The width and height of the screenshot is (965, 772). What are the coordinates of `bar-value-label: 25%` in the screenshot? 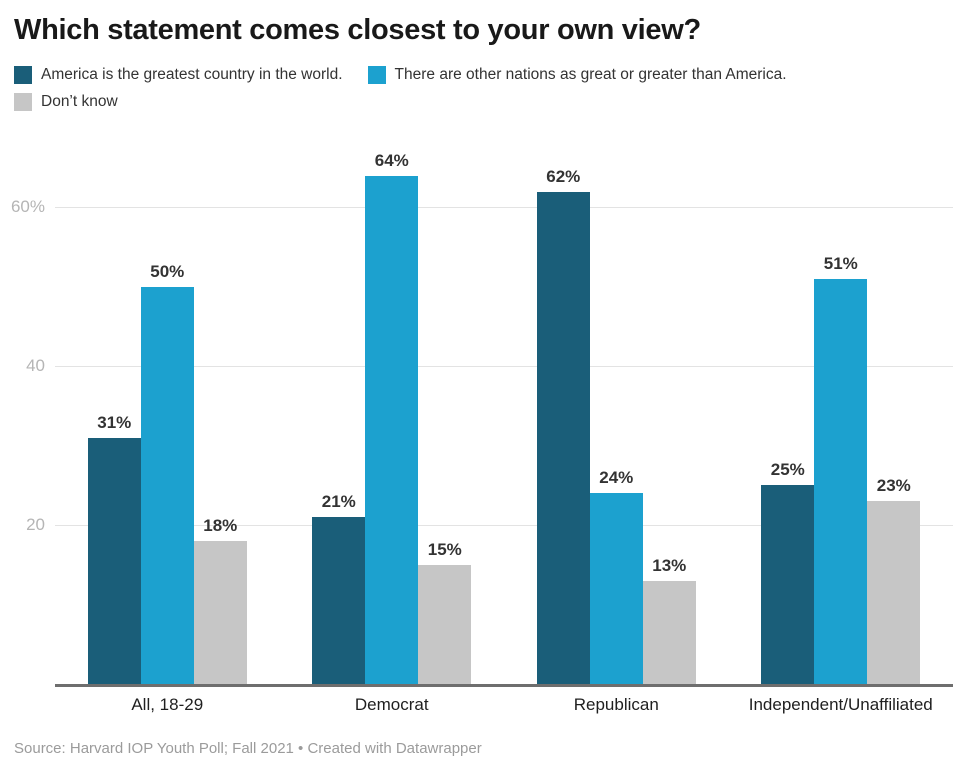 It's located at (787, 470).